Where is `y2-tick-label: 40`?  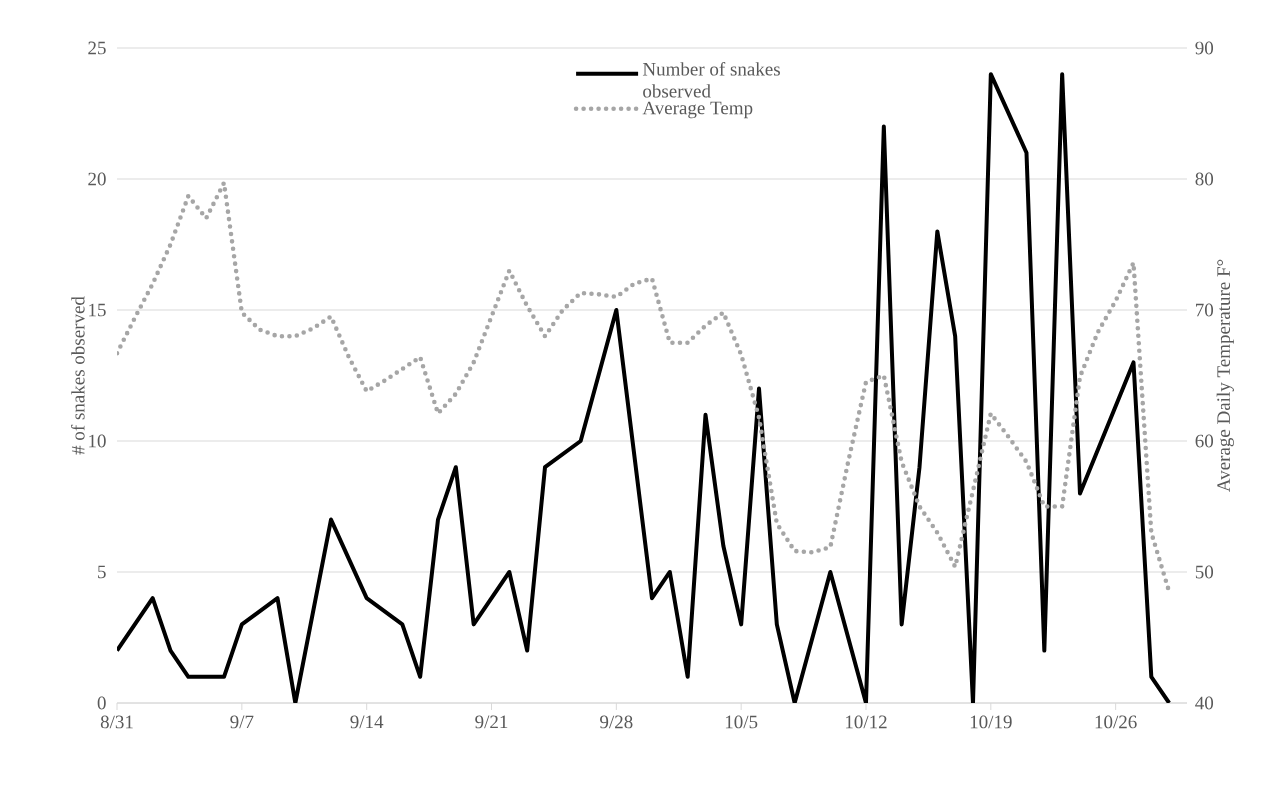
y2-tick-label: 40 is located at coordinates (1204, 703).